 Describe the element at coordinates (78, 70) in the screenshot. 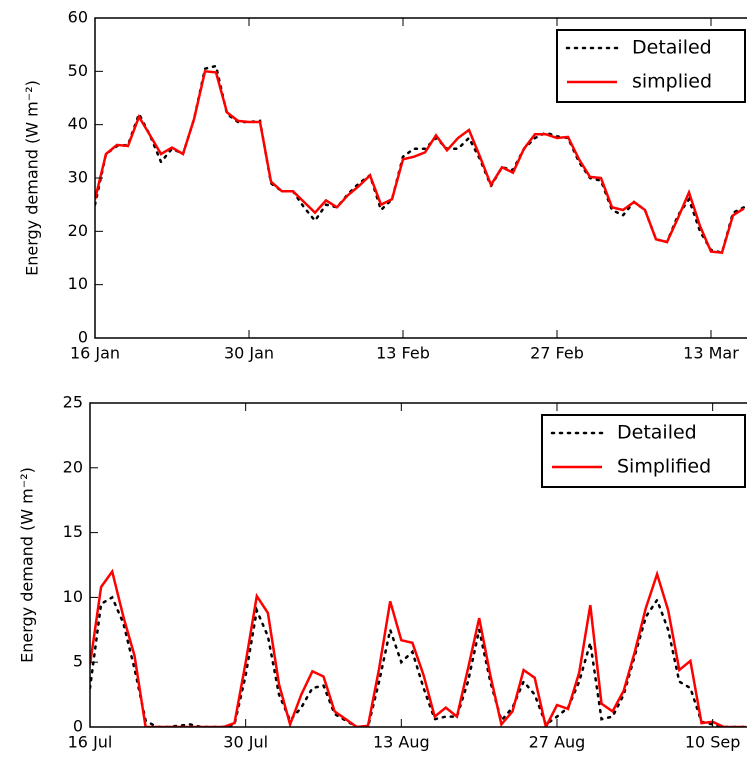

I see `y-tick-label: 50` at that location.